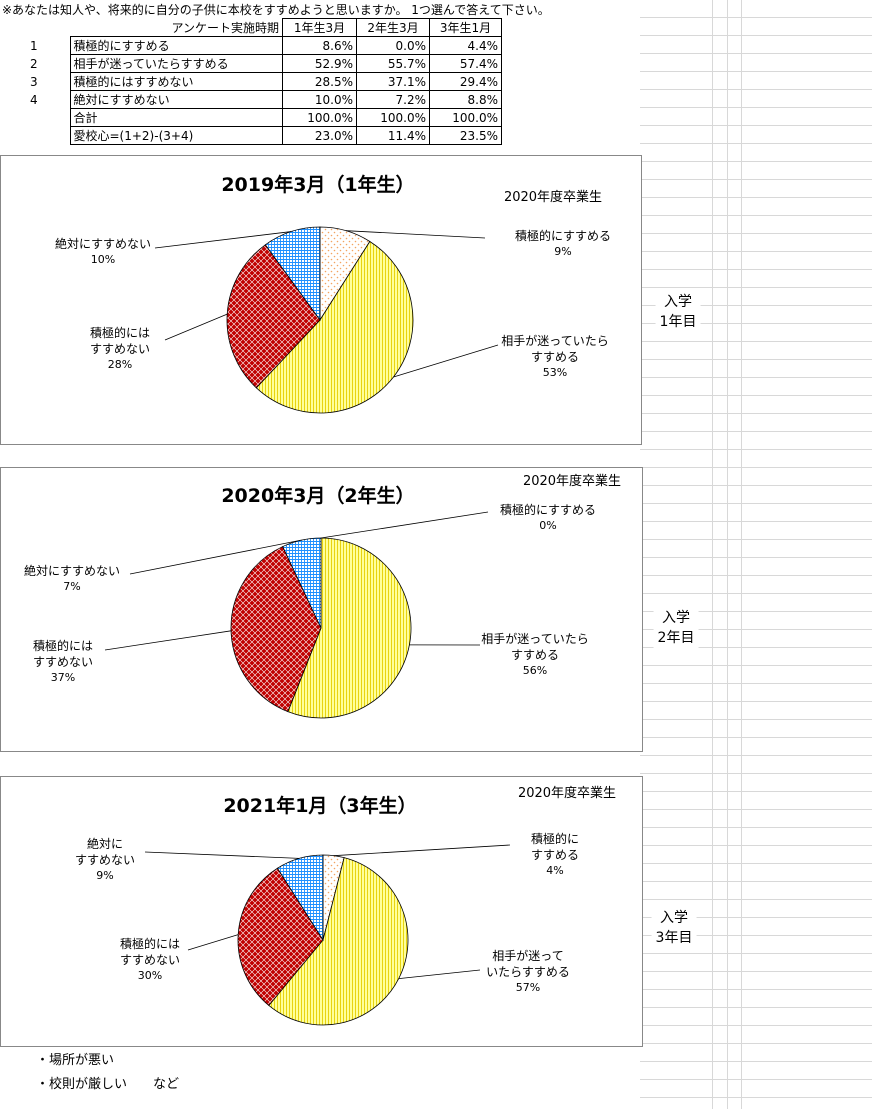 The width and height of the screenshot is (872, 1109). What do you see at coordinates (678, 312) in the screenshot?
I see `side-label: 入学 1年目` at bounding box center [678, 312].